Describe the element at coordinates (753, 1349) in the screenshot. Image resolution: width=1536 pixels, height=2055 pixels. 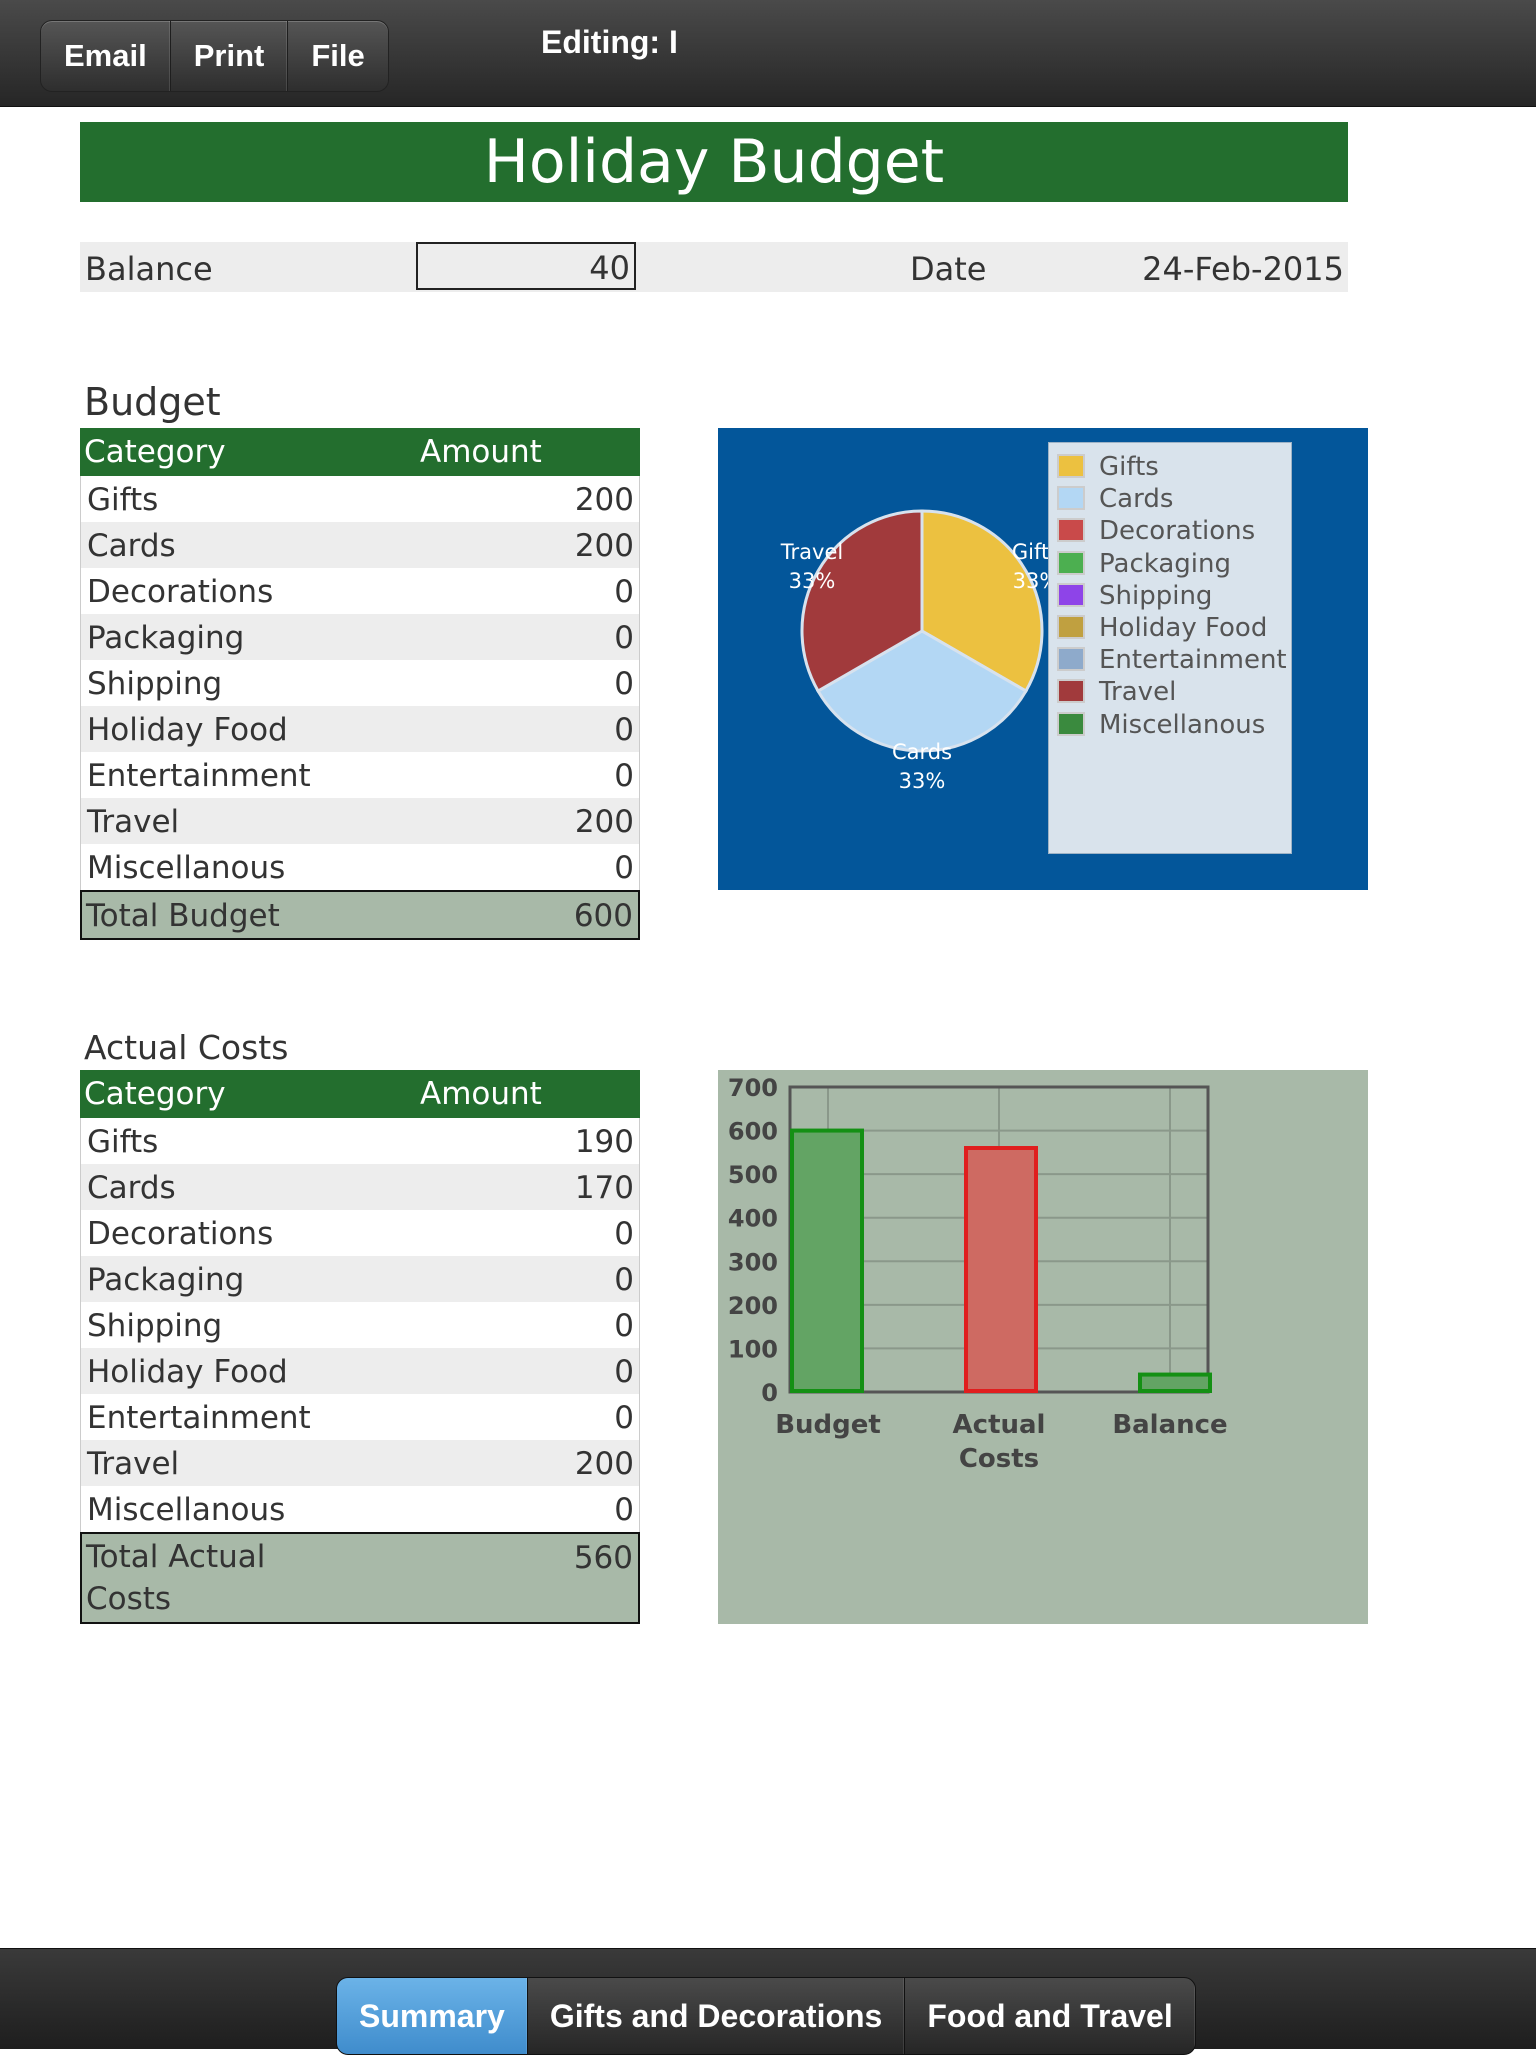
I see `y-tick-label: 100` at that location.